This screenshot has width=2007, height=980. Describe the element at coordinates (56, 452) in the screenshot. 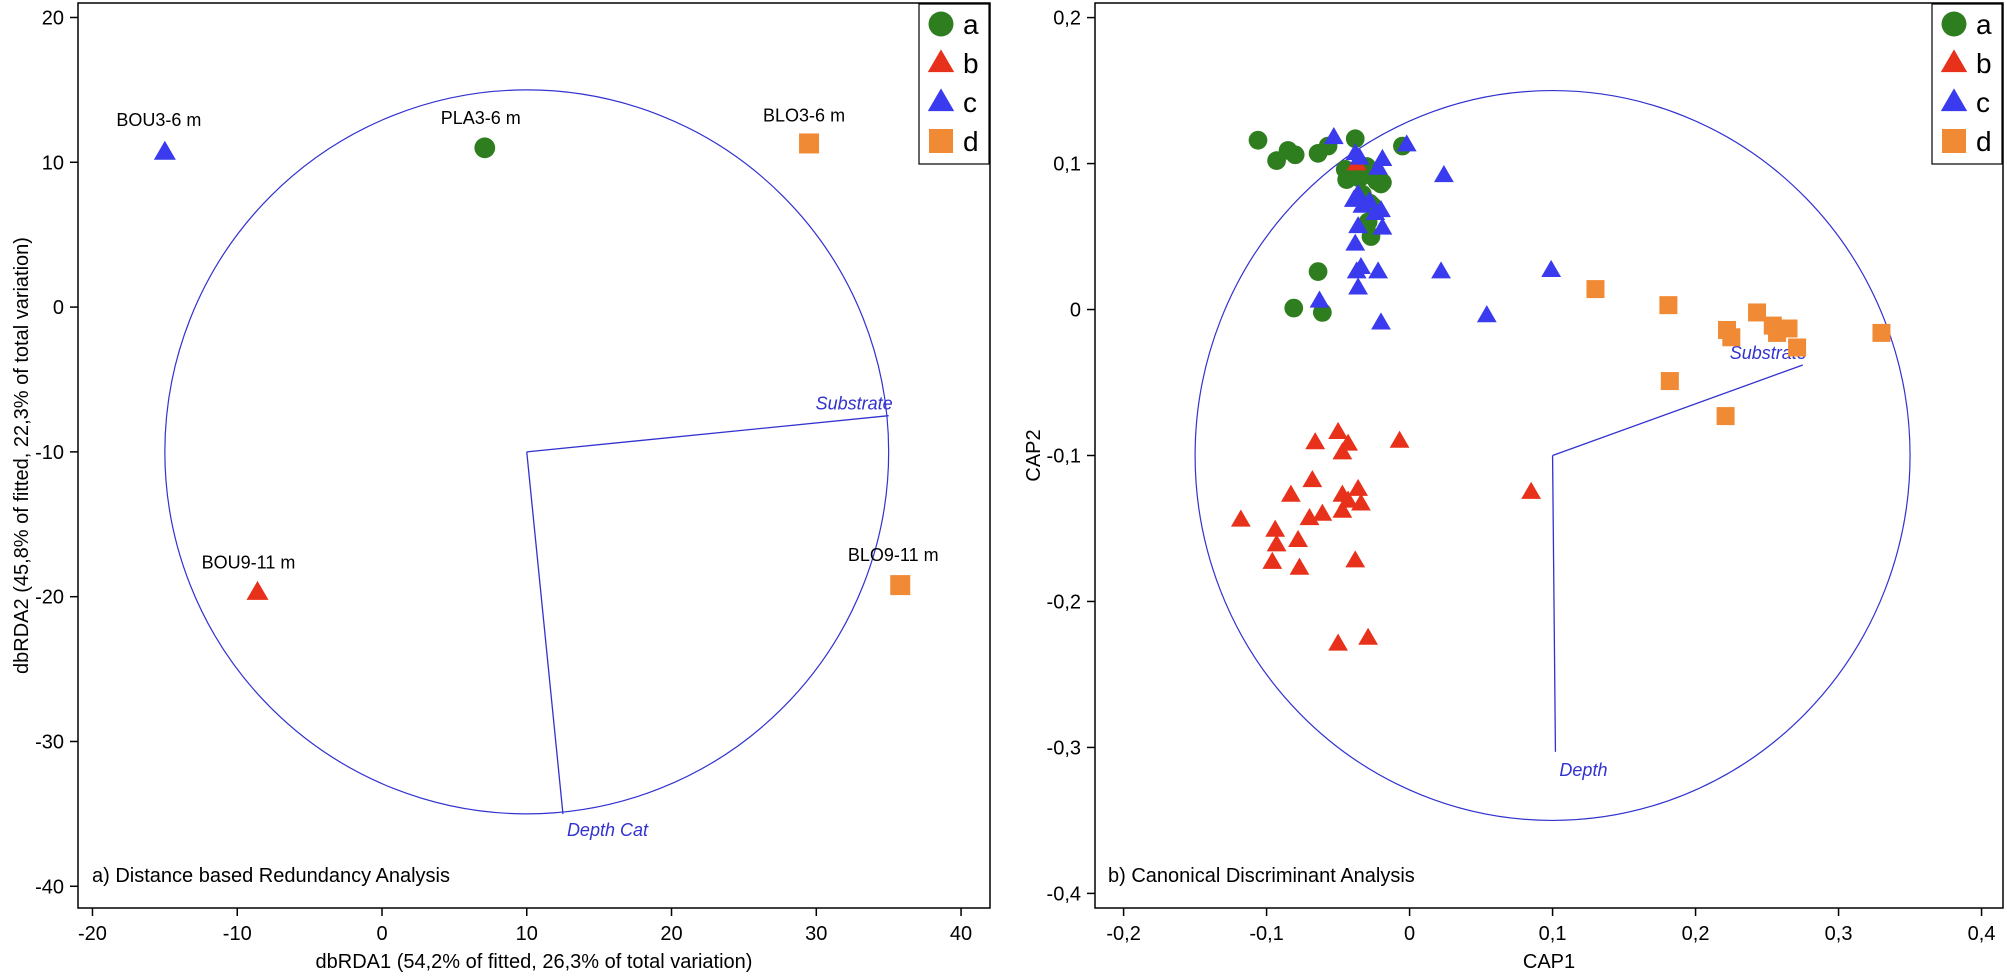

I see `y-axis: -40 -30 -20 -10 0 10 20` at that location.